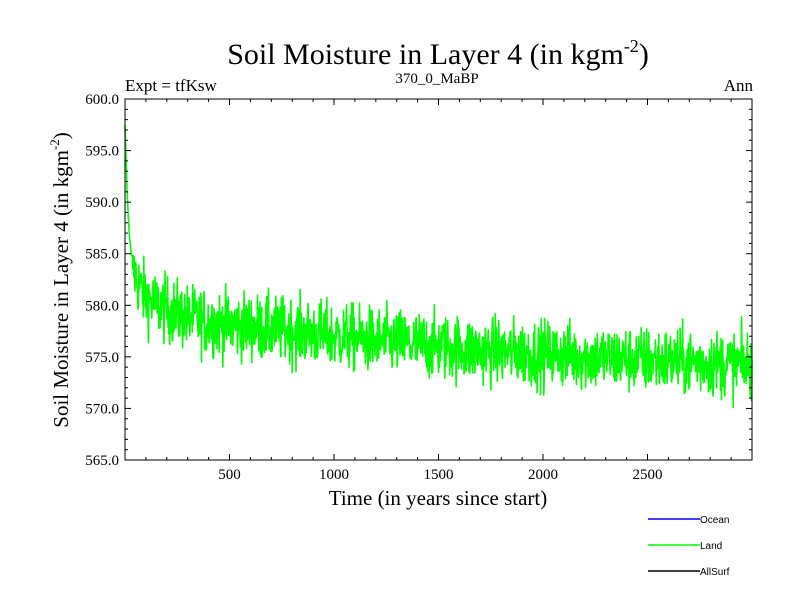 The height and width of the screenshot is (600, 800). I want to click on subtitle-season: Ann, so click(739, 85).